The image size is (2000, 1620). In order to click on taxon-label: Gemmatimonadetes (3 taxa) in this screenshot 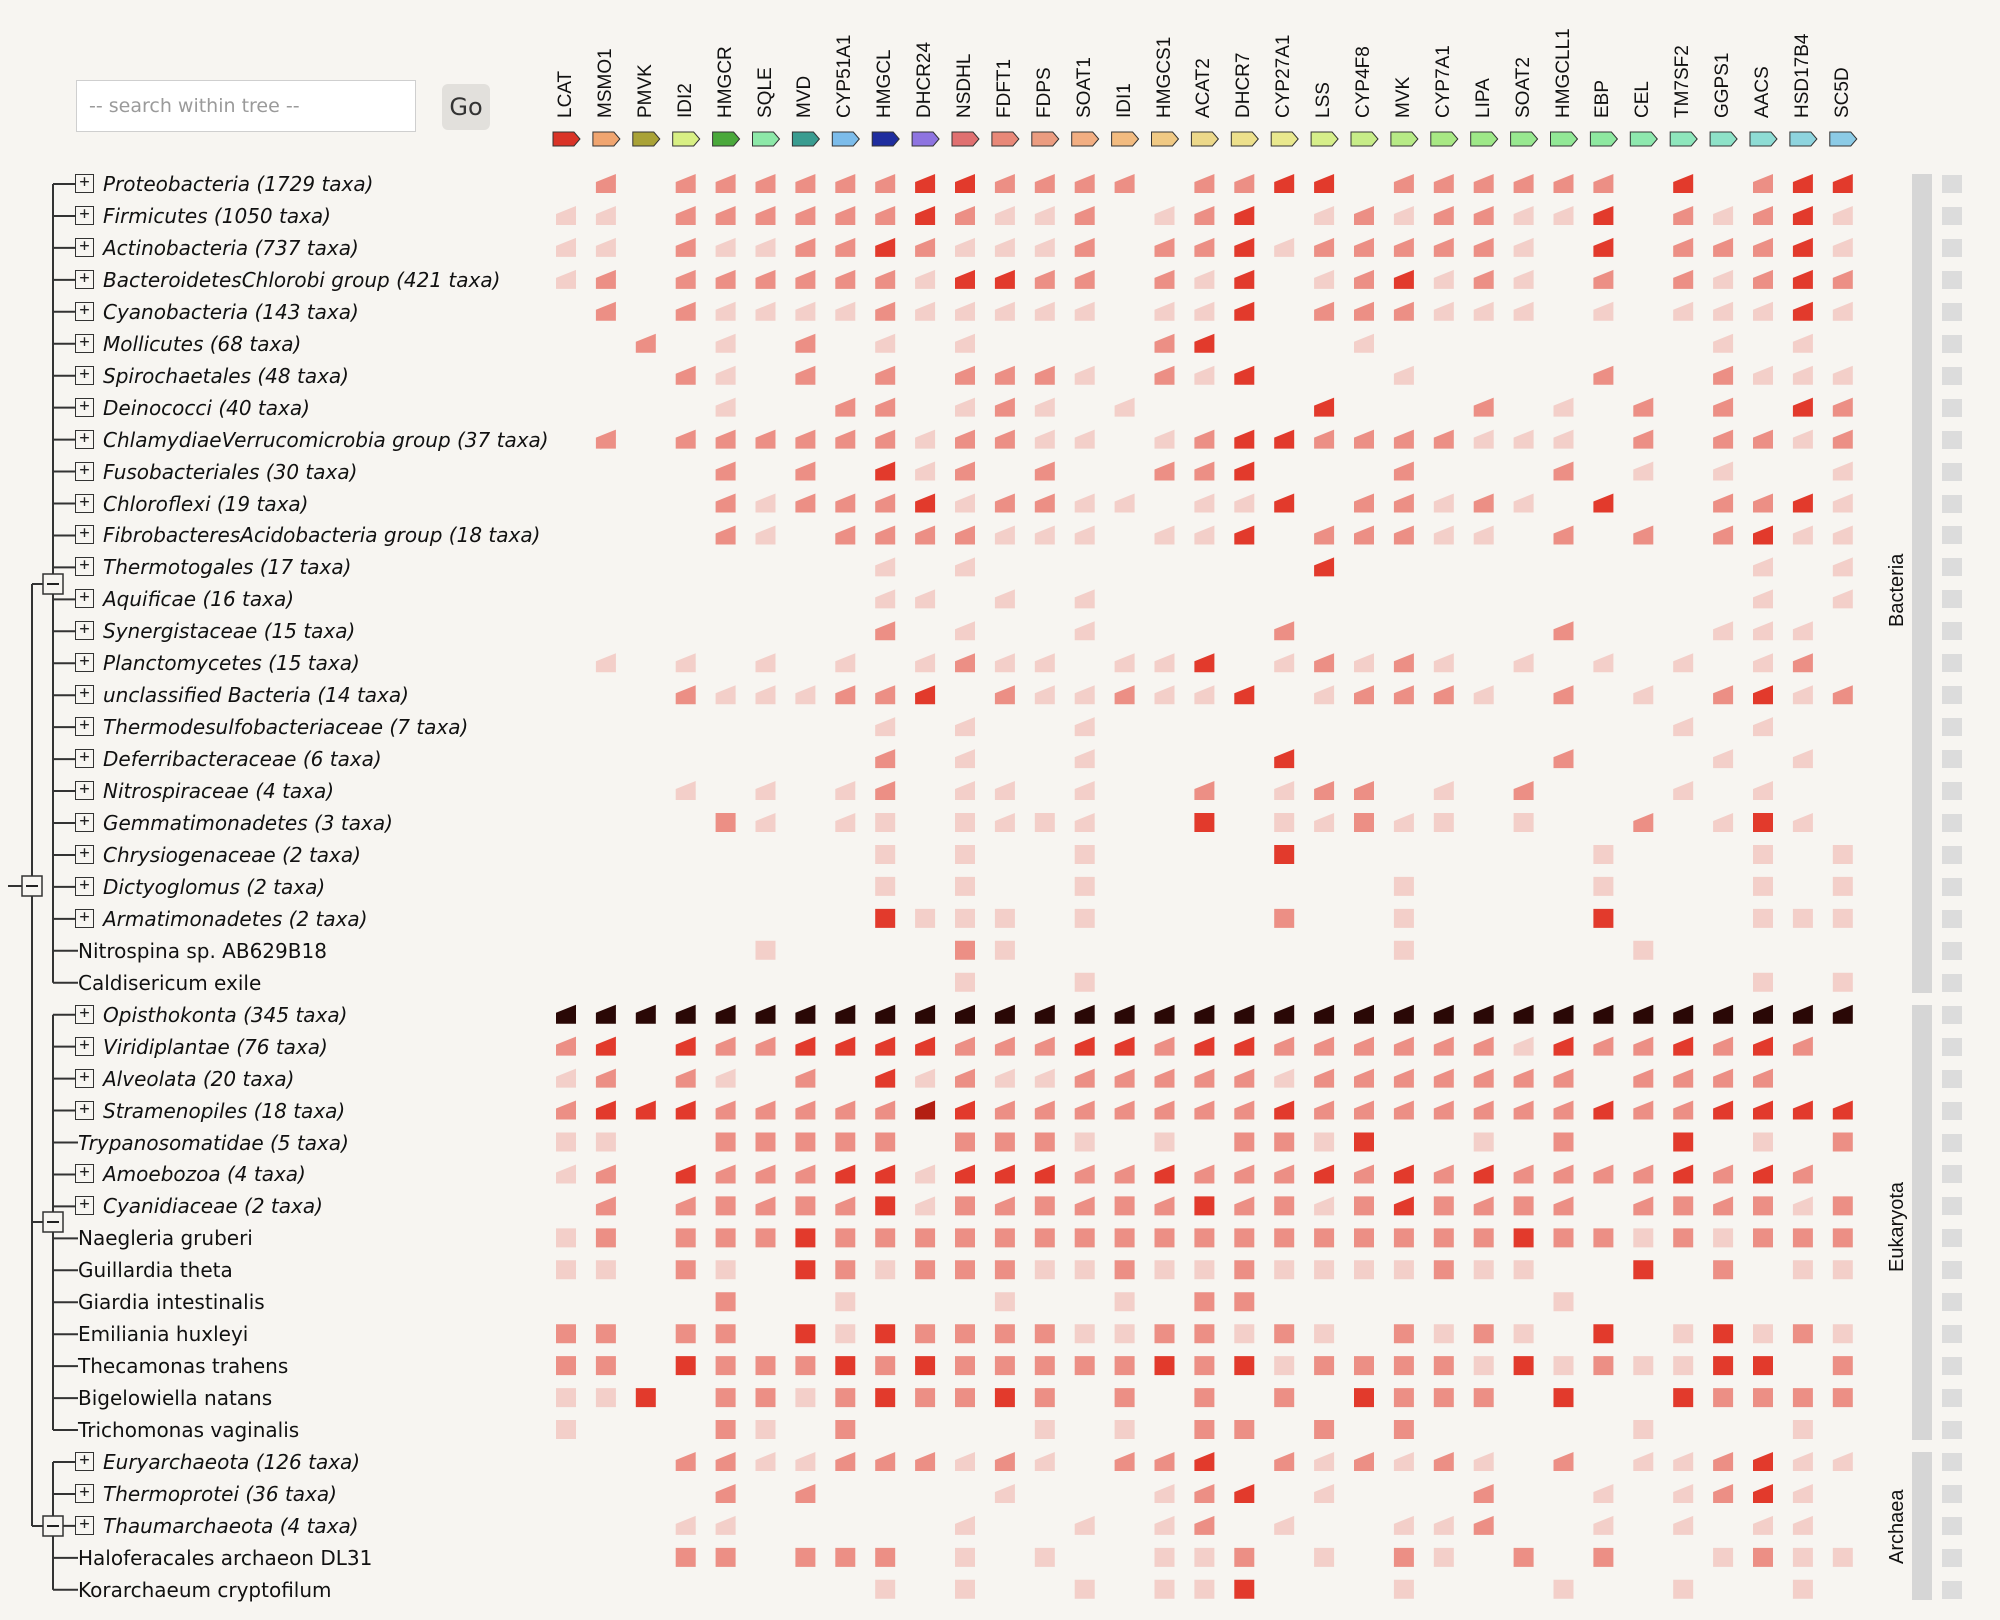, I will do `click(248, 823)`.